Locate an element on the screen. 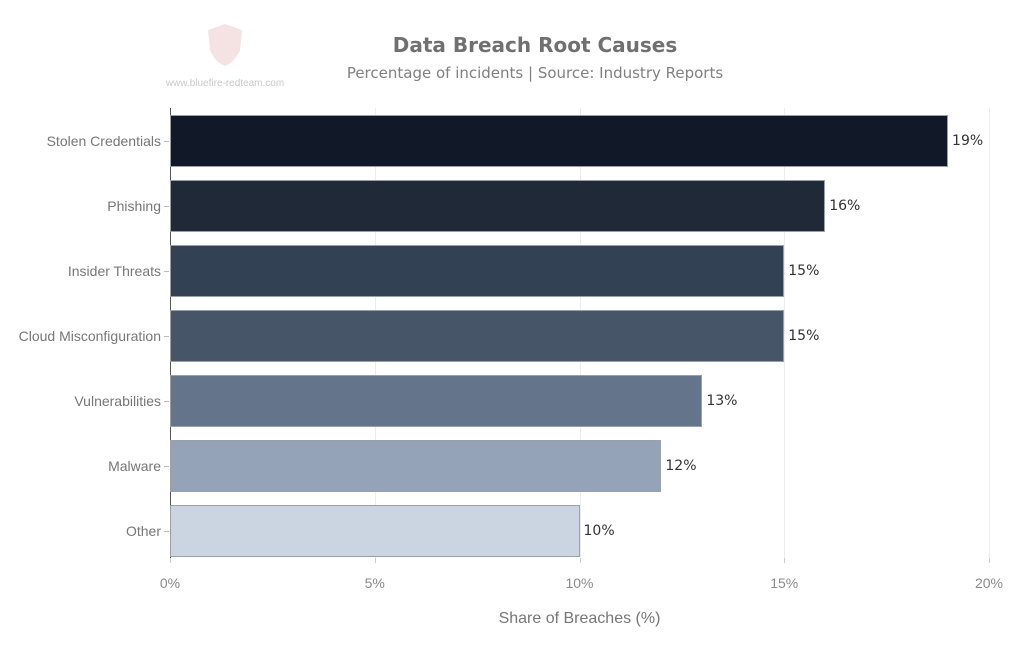  x-tick-label: 20% is located at coordinates (989, 583).